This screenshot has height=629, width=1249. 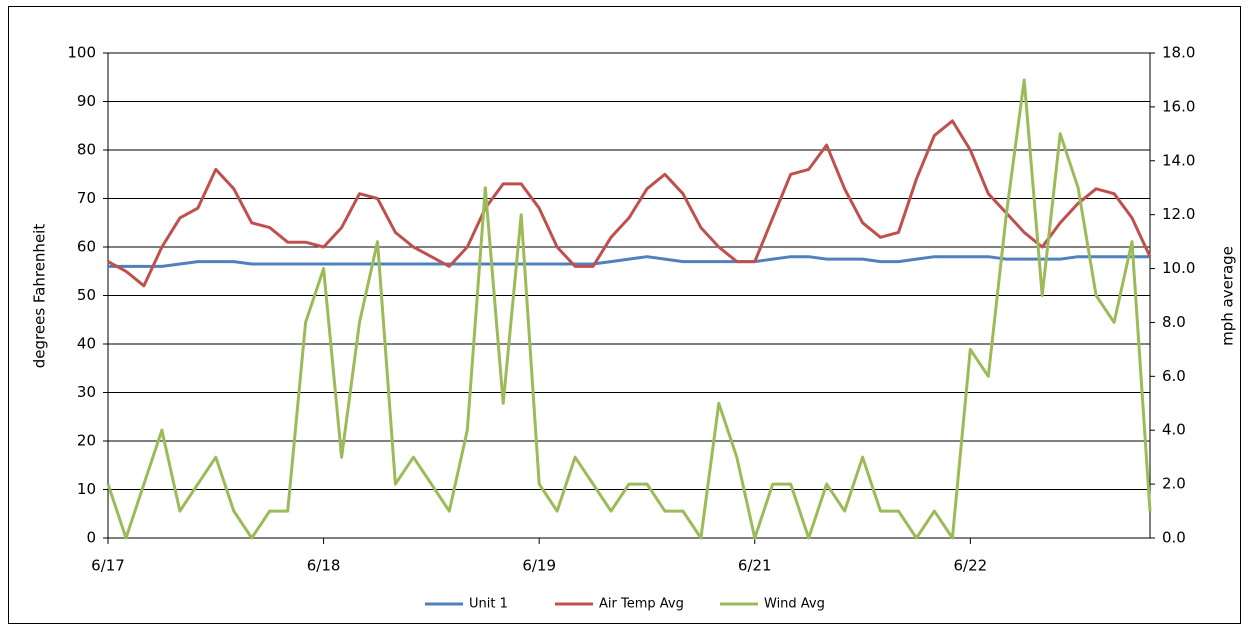 What do you see at coordinates (86, 198) in the screenshot?
I see `y-tick-label: 70` at bounding box center [86, 198].